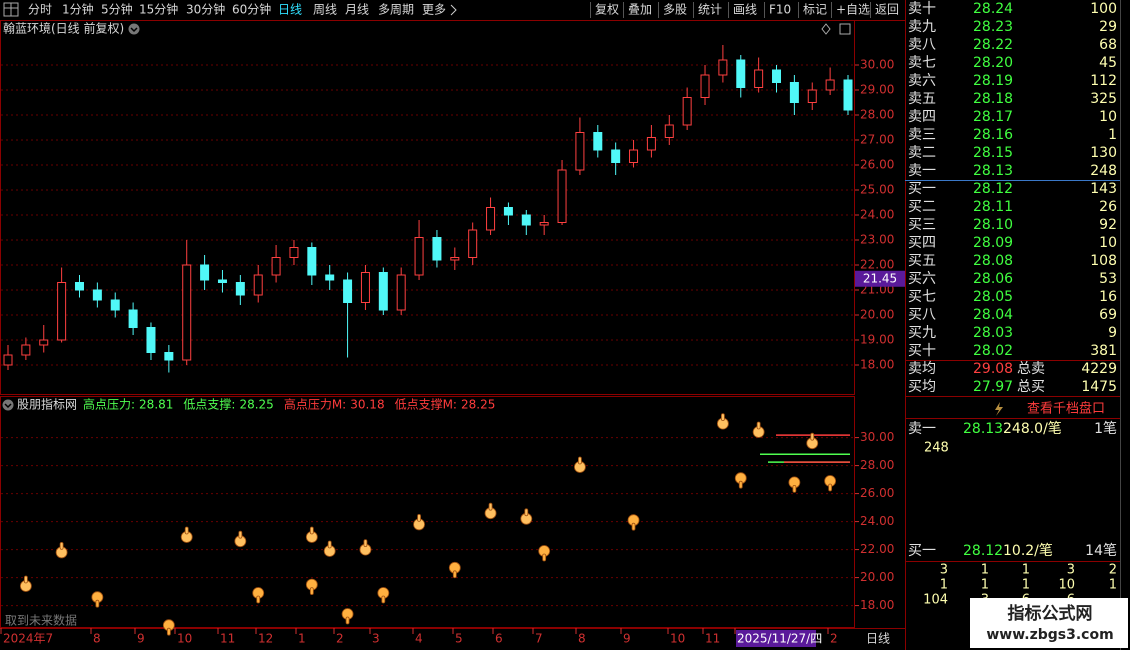 The width and height of the screenshot is (1130, 650). I want to click on y-tick-label: 18.00, so click(877, 605).